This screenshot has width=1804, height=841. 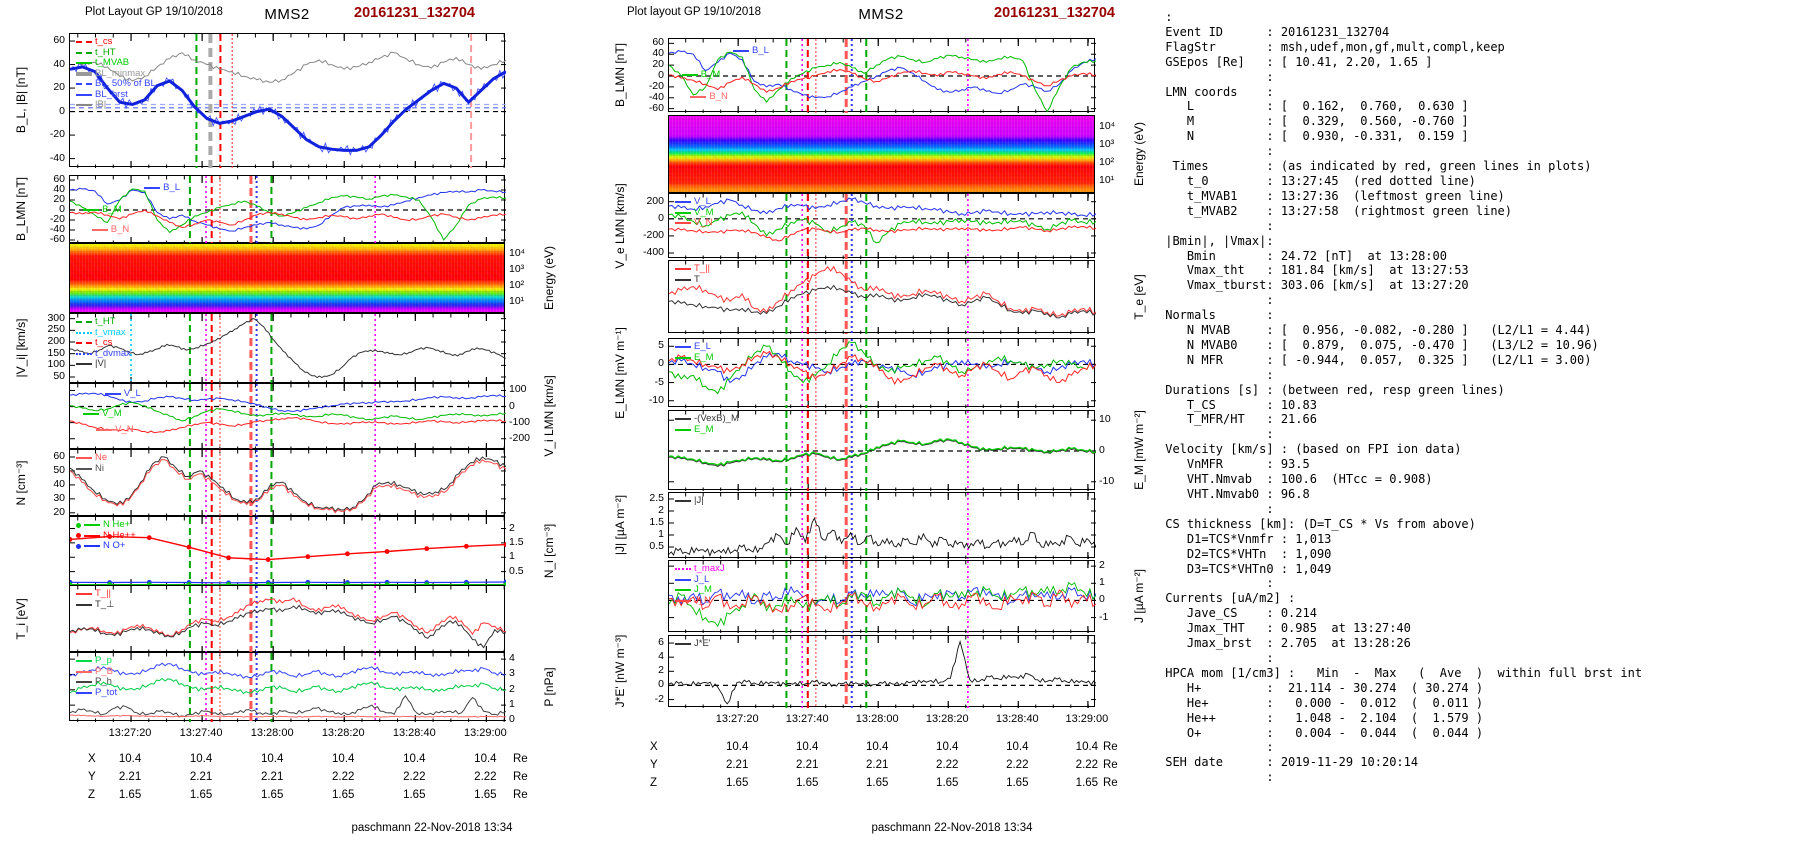 What do you see at coordinates (132, 394) in the screenshot?
I see `legend-label: V_L` at bounding box center [132, 394].